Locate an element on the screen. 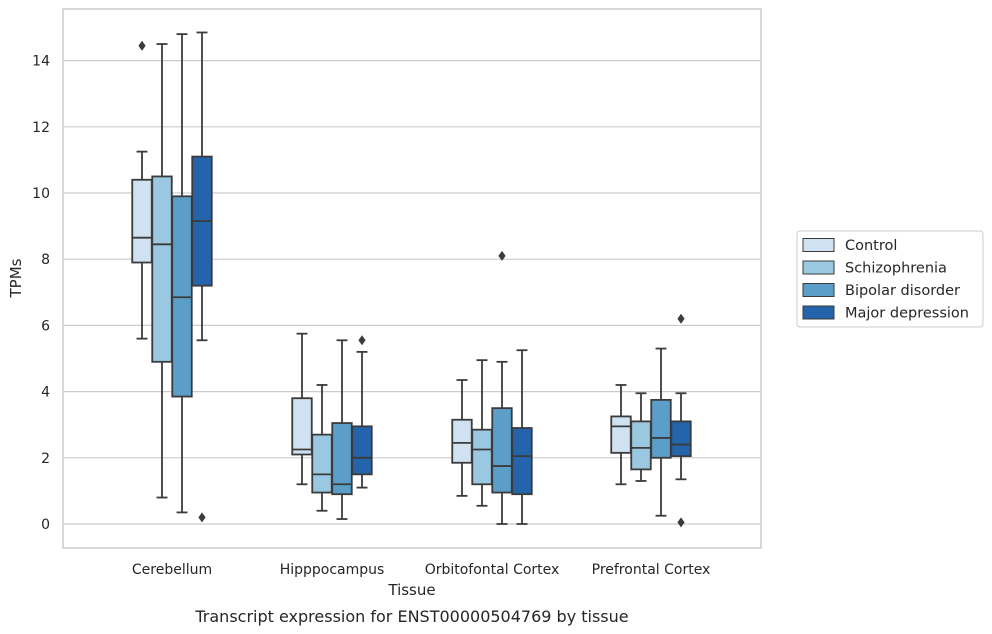  x-tick-label: Cerebellum is located at coordinates (172, 570).